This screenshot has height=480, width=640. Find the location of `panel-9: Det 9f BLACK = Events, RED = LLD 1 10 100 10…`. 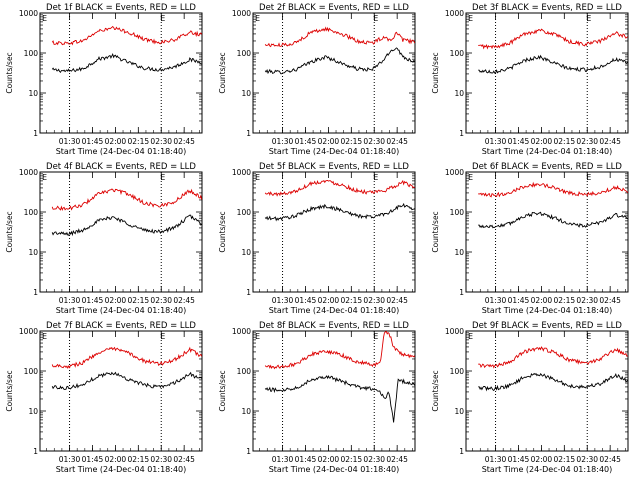

panel-9: Det 9f BLACK = Events, RED = LLD 1 10 100 10… is located at coordinates (530, 397).